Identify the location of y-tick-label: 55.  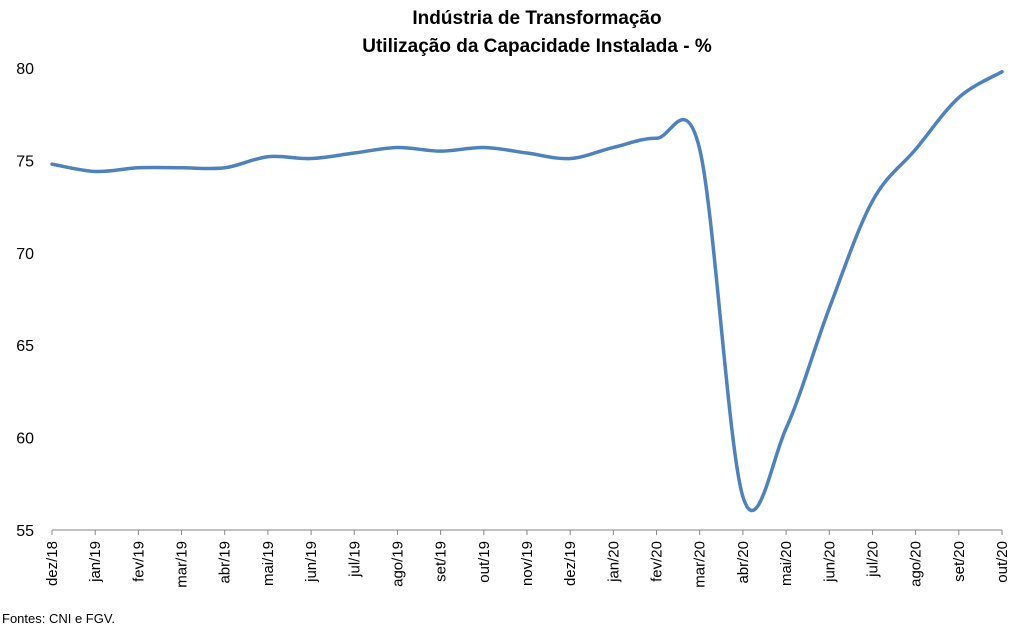
(25, 531).